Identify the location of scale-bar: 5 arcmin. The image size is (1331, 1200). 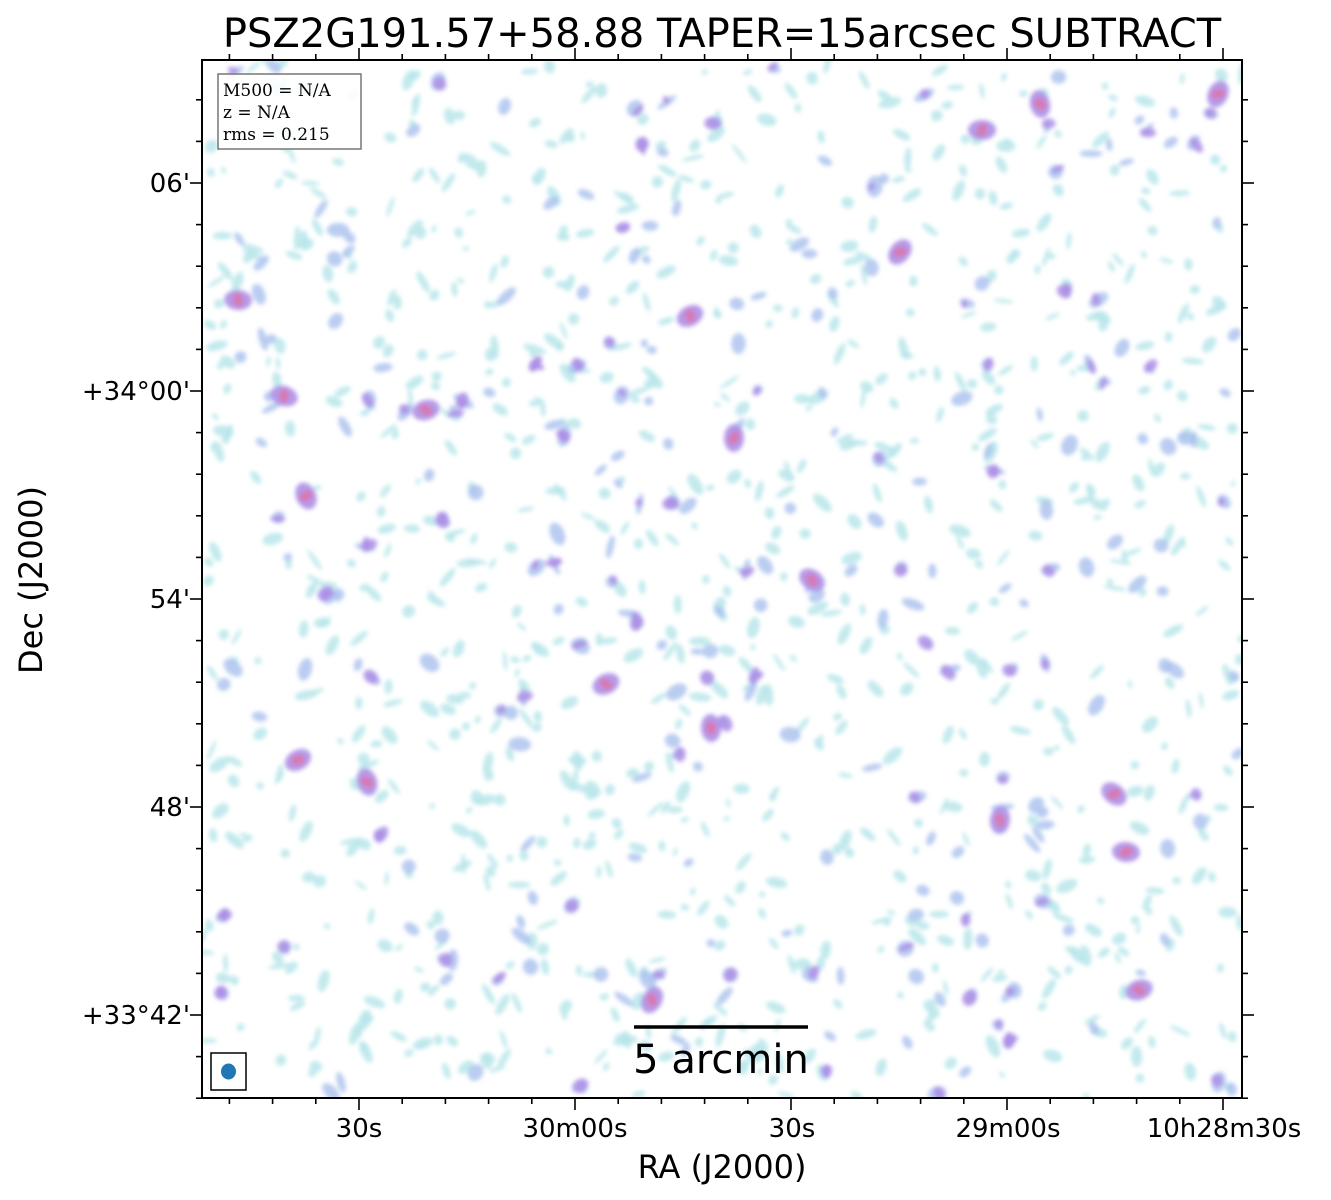
(721, 1054).